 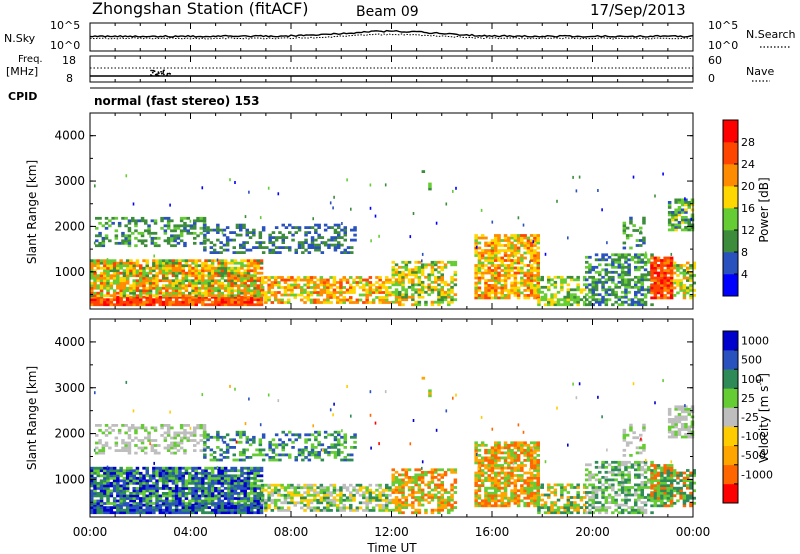 I want to click on freq-tick-bottom: 8, so click(x=69, y=78).